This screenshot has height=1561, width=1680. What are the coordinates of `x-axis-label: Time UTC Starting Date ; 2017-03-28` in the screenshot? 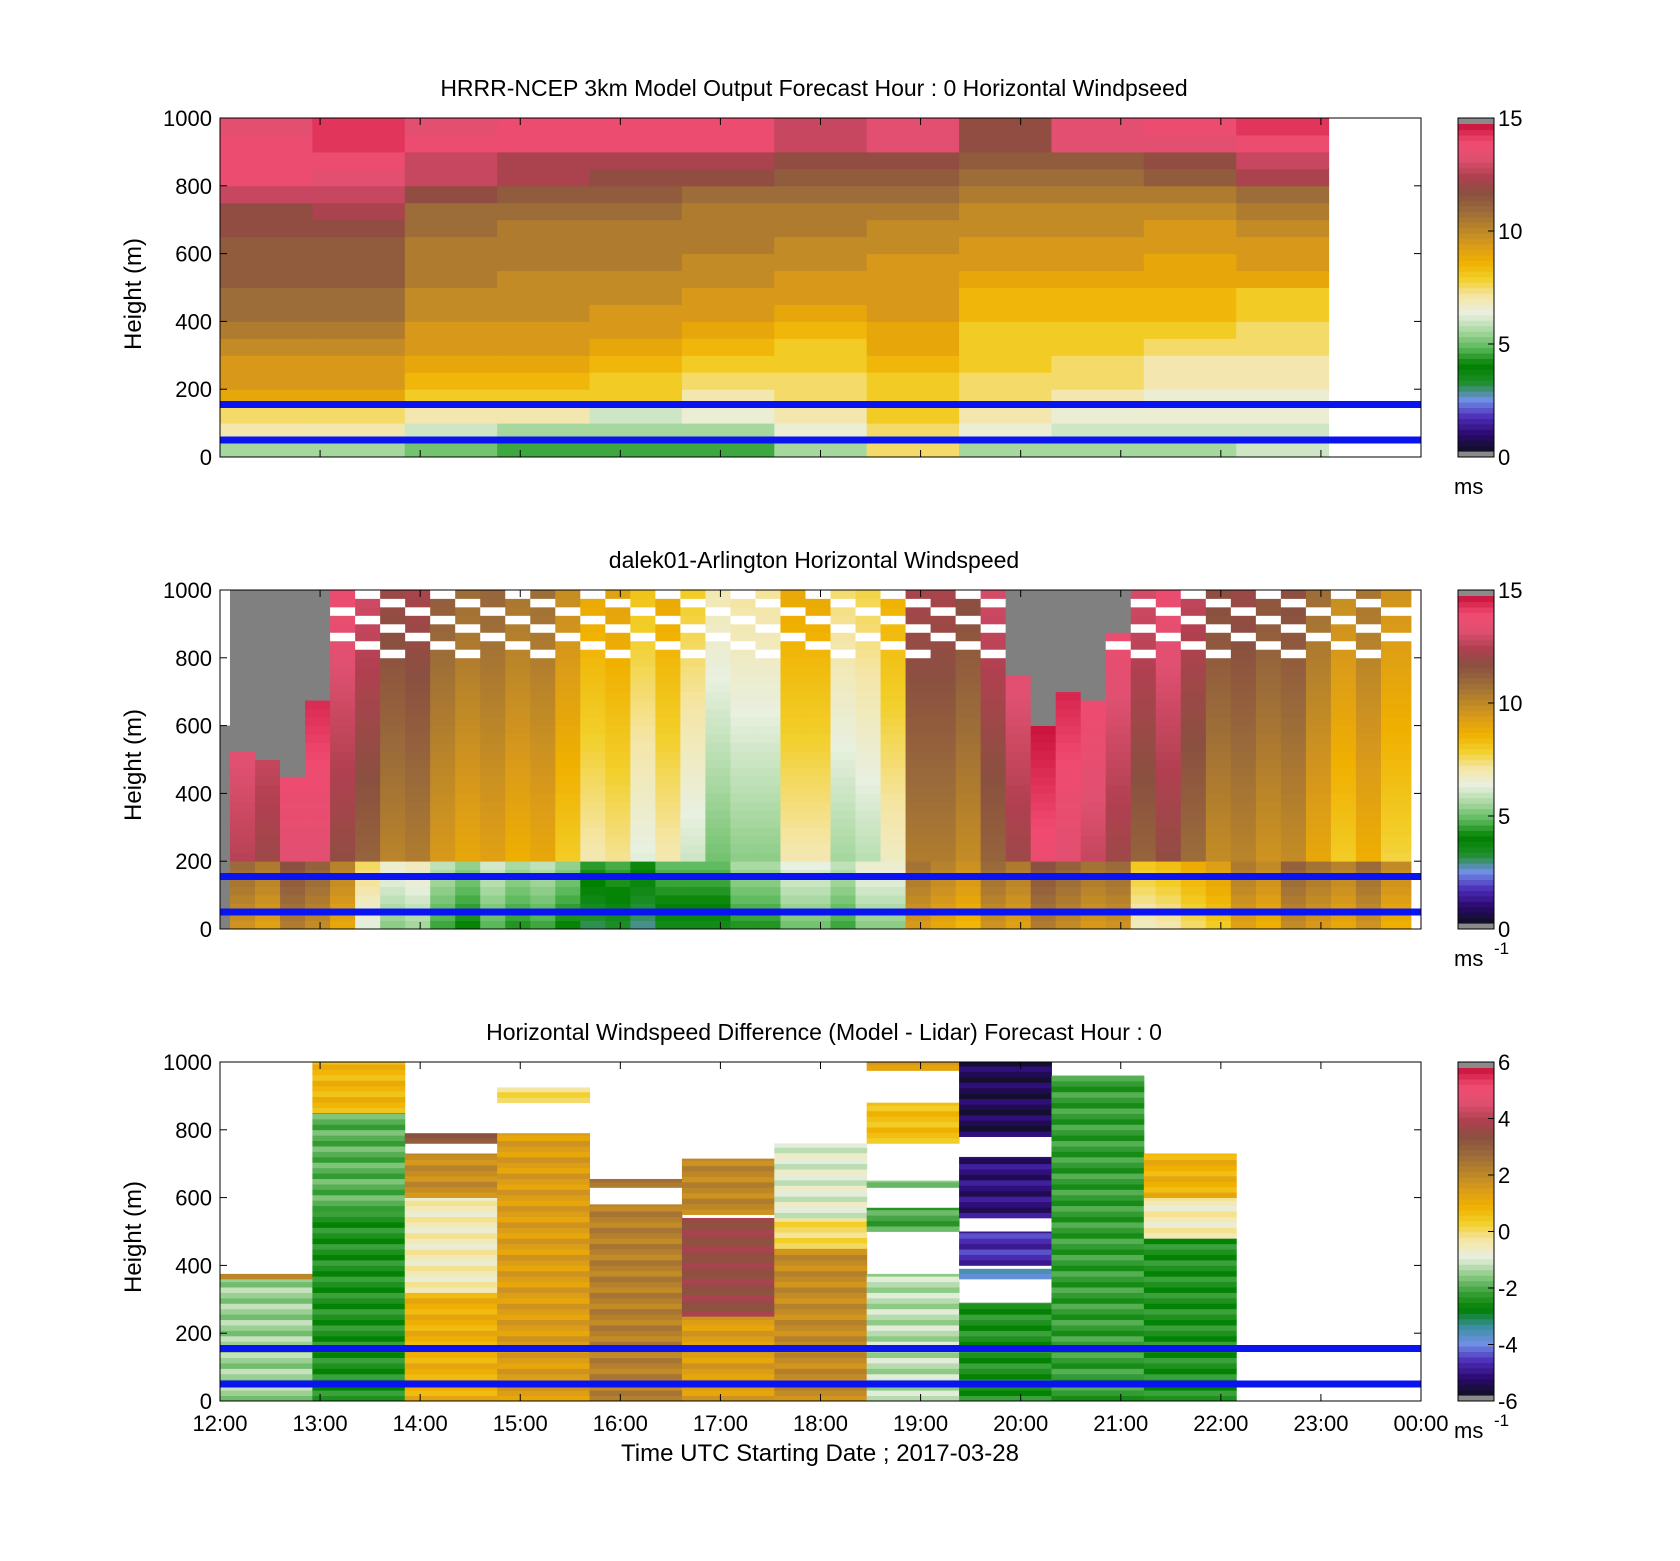 It's located at (820, 1453).